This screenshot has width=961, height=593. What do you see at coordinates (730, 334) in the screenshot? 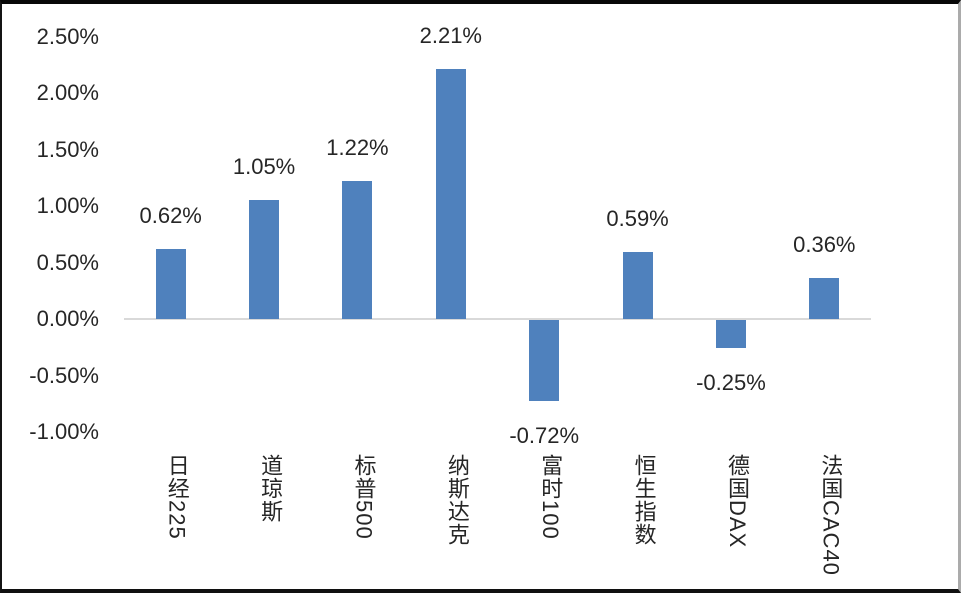
I see `bar-德国DAX` at bounding box center [730, 334].